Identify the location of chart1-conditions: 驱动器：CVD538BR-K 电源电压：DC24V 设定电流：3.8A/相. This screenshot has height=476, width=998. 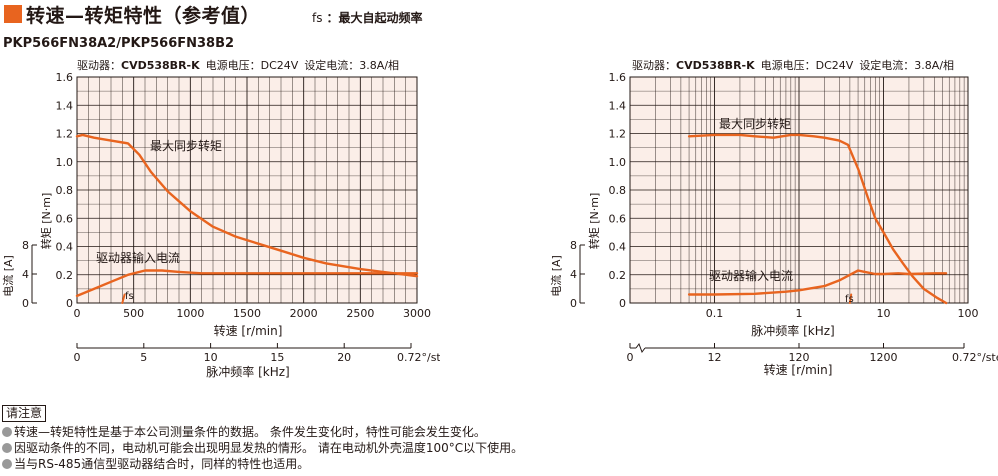
(238, 65).